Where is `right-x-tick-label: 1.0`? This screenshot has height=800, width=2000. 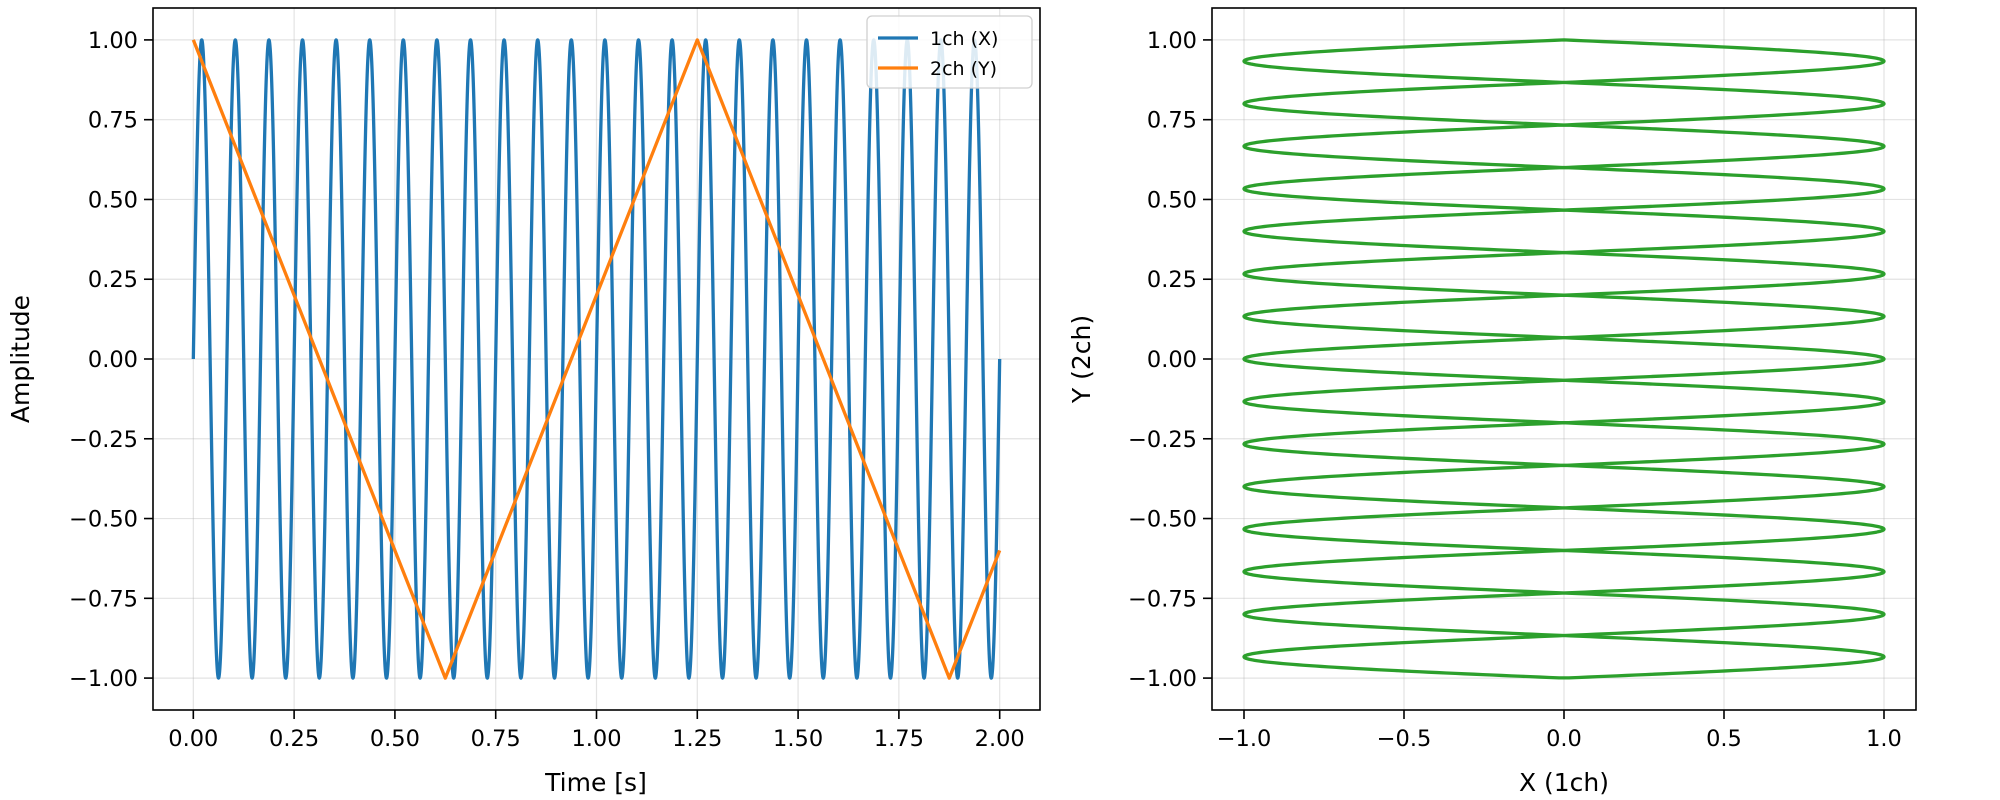
right-x-tick-label: 1.0 is located at coordinates (1884, 739).